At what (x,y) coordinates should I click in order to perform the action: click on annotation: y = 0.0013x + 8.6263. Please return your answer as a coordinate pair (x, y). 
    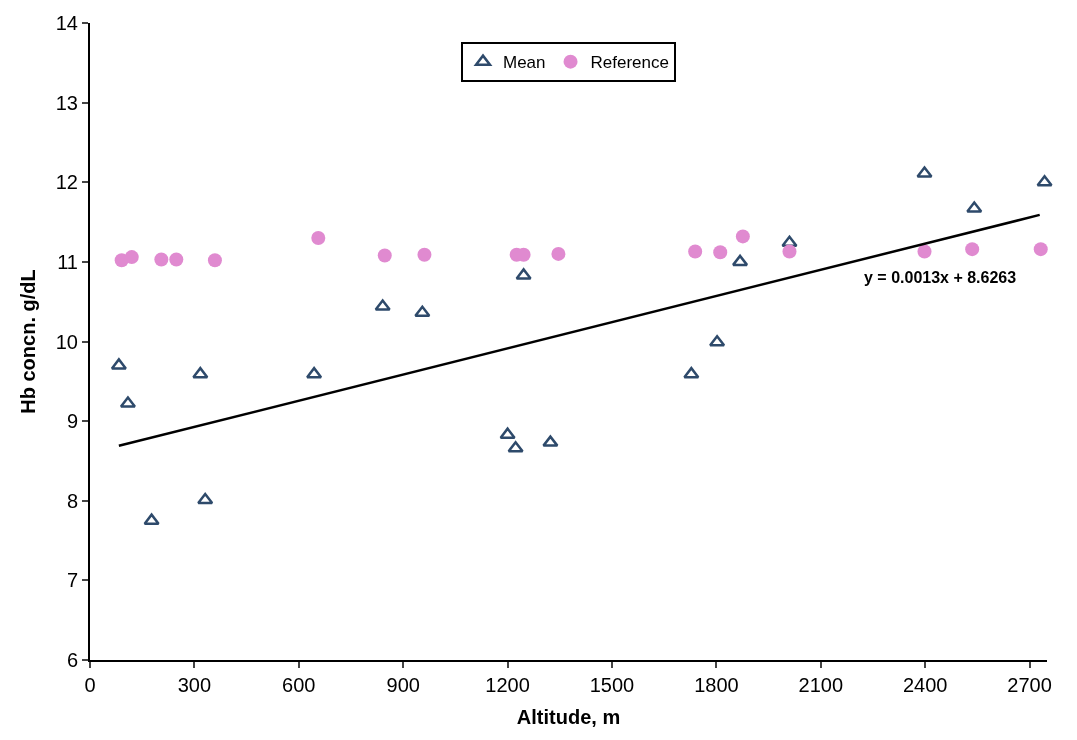
    Looking at the image, I should click on (940, 277).